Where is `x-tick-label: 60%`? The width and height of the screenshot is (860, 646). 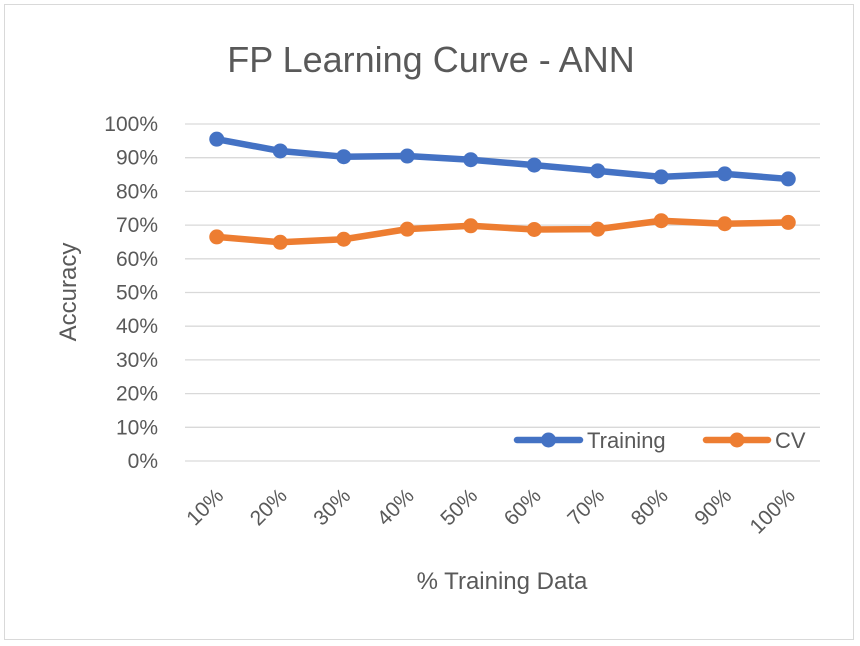 x-tick-label: 60% is located at coordinates (523, 507).